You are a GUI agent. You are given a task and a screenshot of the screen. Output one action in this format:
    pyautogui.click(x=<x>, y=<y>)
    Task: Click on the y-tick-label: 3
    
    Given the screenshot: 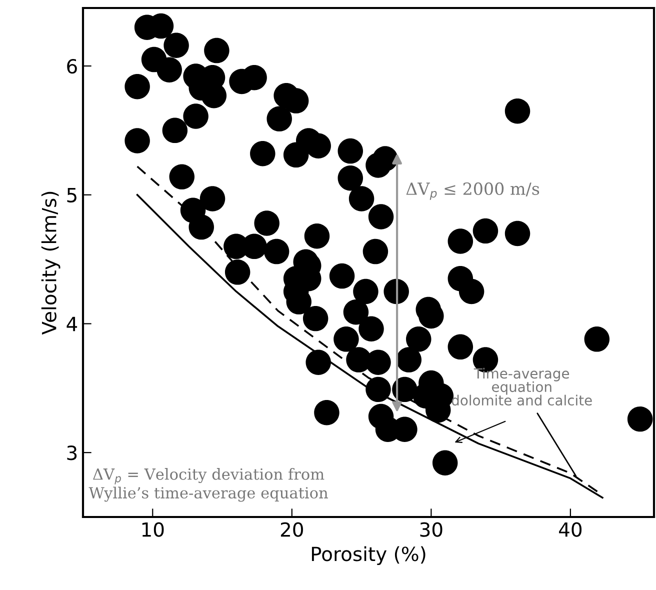 What is the action you would take?
    pyautogui.click(x=72, y=453)
    